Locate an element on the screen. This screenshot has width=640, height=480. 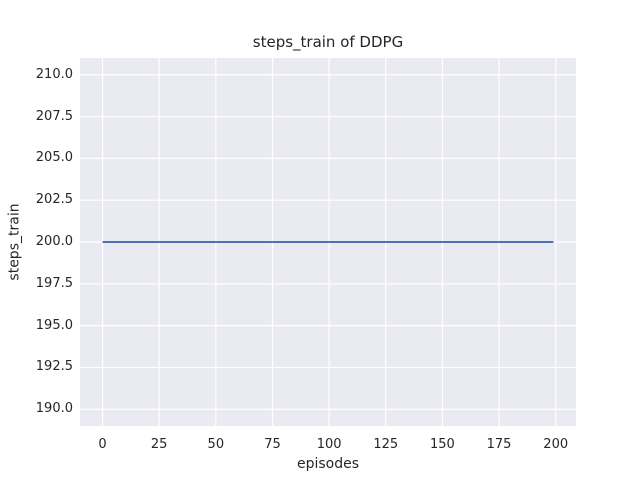
y-tick-label: 202.5 is located at coordinates (54, 200).